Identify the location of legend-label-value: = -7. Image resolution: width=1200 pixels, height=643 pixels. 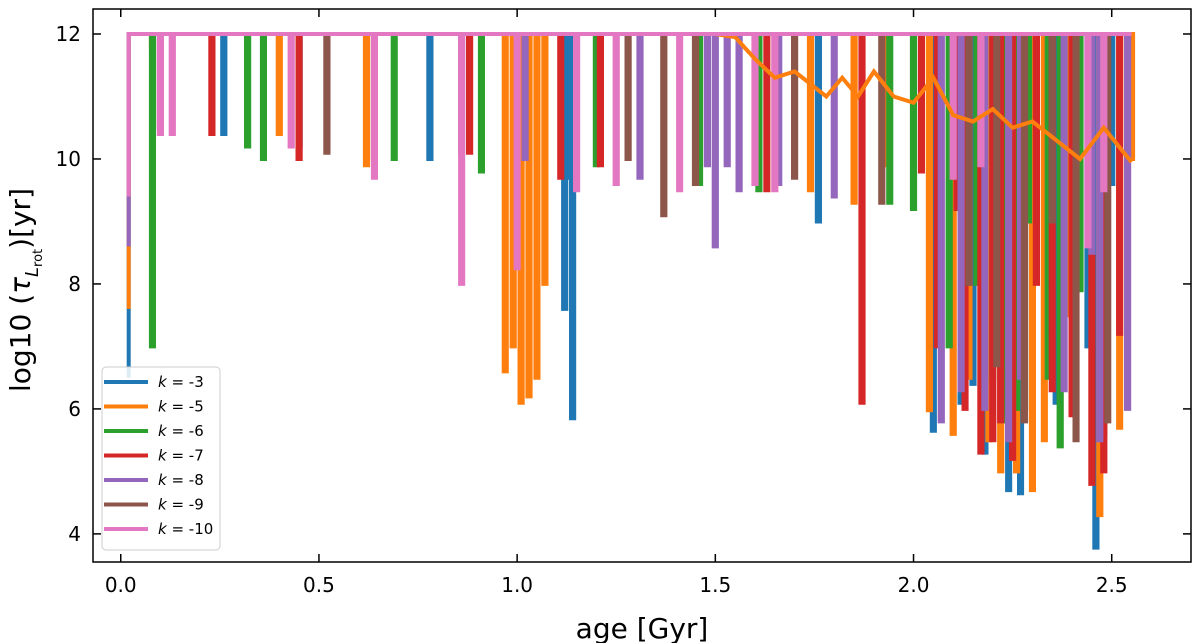
(185, 456).